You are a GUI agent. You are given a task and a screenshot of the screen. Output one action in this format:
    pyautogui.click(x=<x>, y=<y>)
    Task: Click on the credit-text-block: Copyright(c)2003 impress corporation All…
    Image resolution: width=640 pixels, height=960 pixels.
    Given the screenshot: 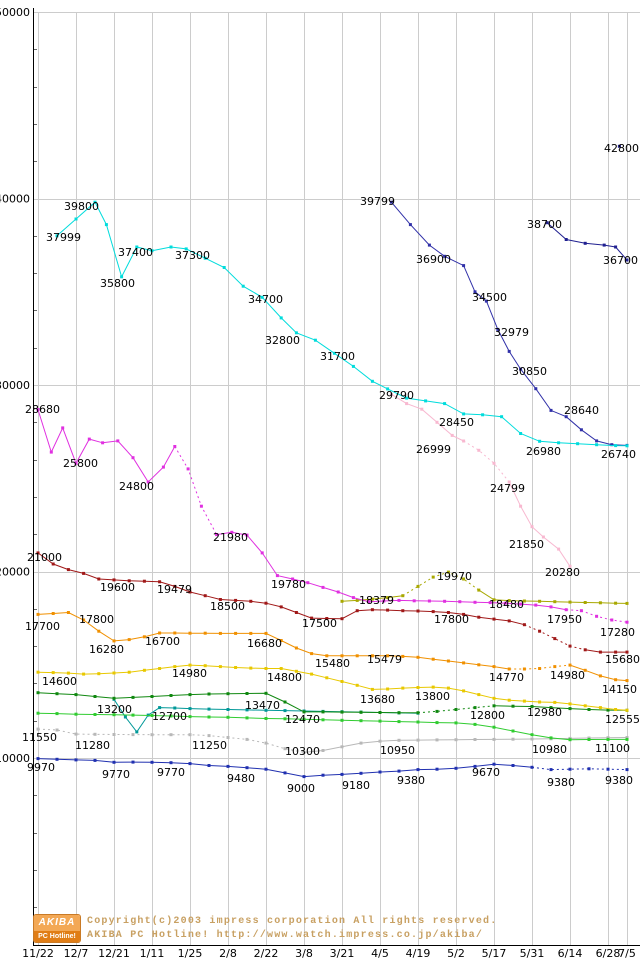 What is the action you would take?
    pyautogui.click(x=292, y=929)
    